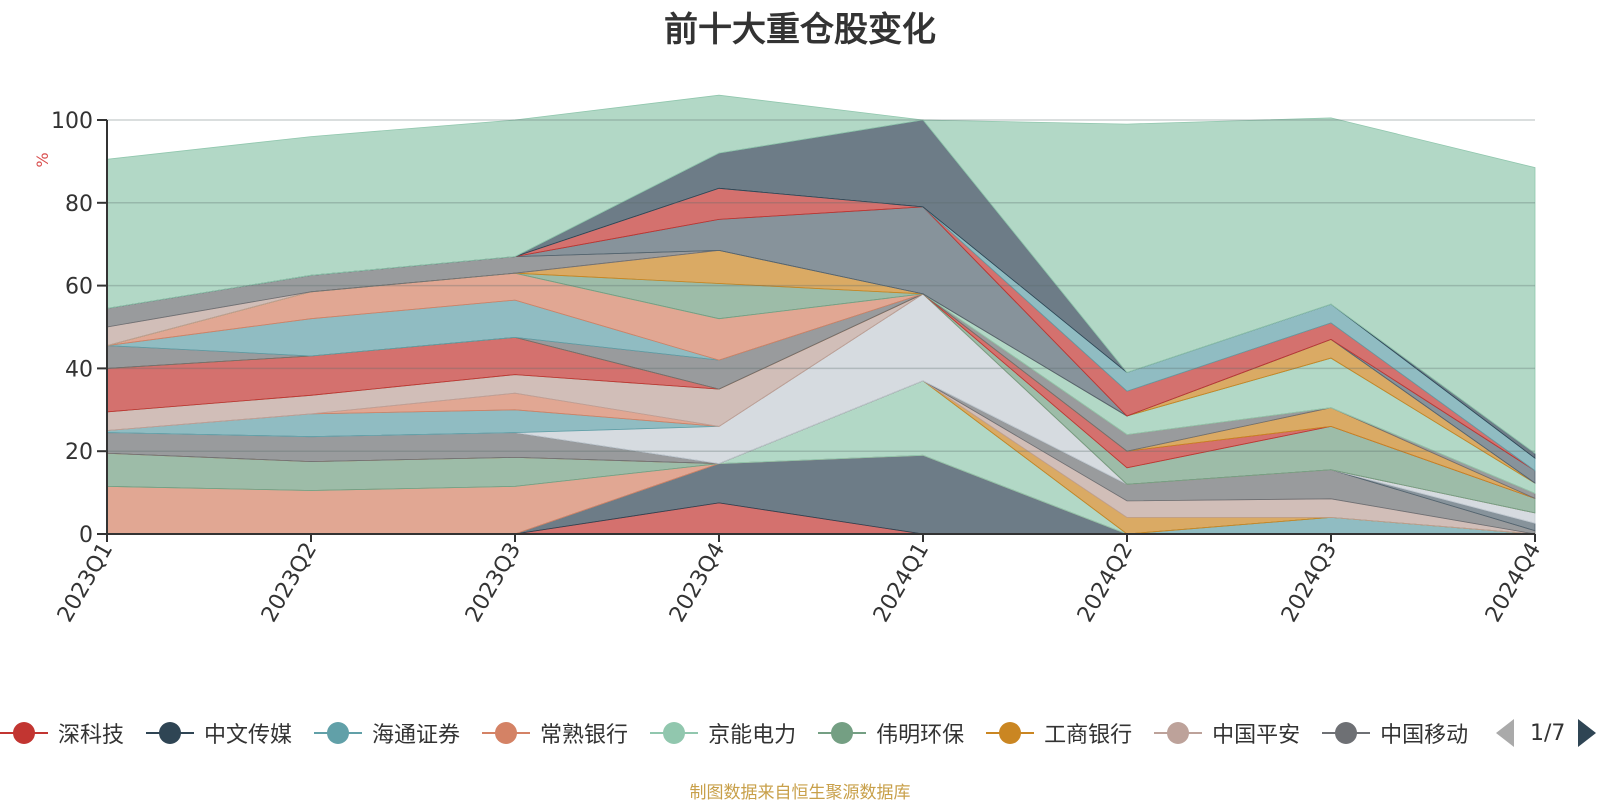 Image resolution: width=1600 pixels, height=803 pixels. I want to click on legend: 深科技 中文传媒 海通证券 常熟银行 京能电力 伟明环保 工商银行 中国平安 中国移动 1/7, so click(800, 733).